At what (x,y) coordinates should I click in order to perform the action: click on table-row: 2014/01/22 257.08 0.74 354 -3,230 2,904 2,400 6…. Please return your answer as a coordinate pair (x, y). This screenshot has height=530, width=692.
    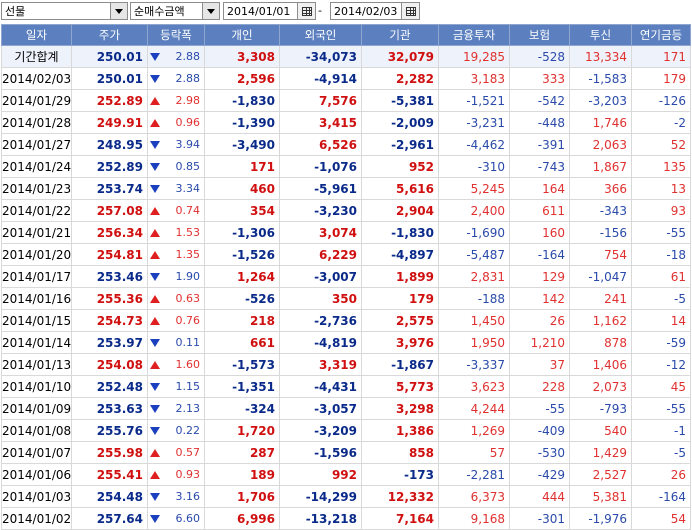
    Looking at the image, I should click on (346, 210).